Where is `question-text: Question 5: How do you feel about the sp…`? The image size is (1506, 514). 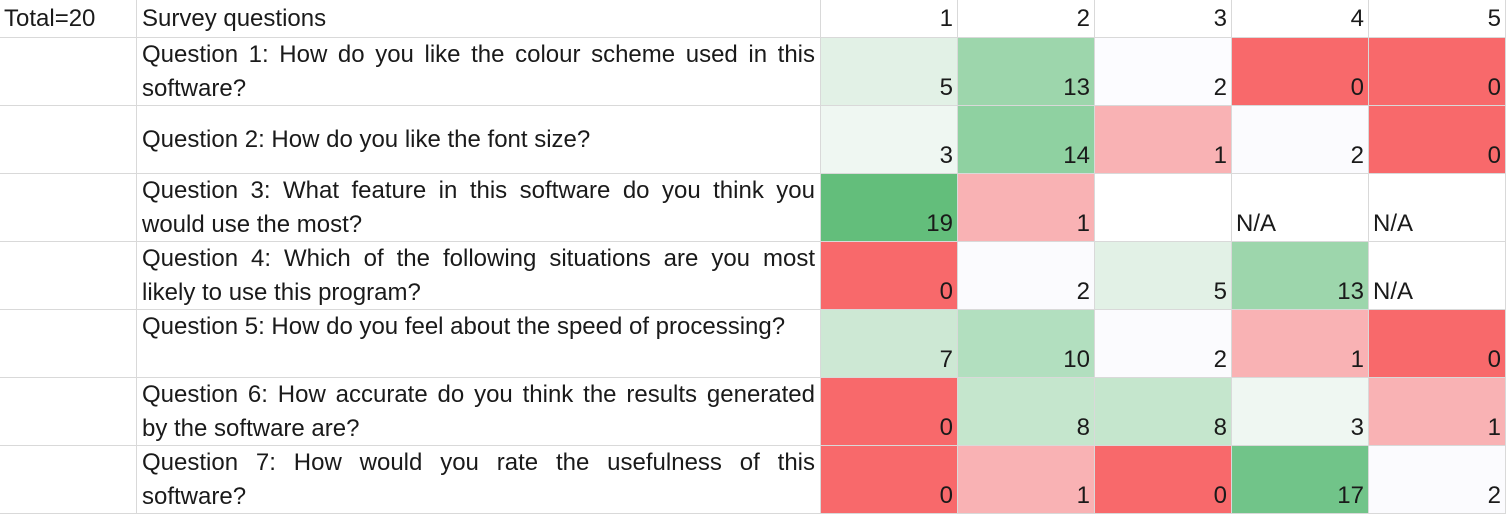 question-text: Question 5: How do you feel about the sp… is located at coordinates (464, 326).